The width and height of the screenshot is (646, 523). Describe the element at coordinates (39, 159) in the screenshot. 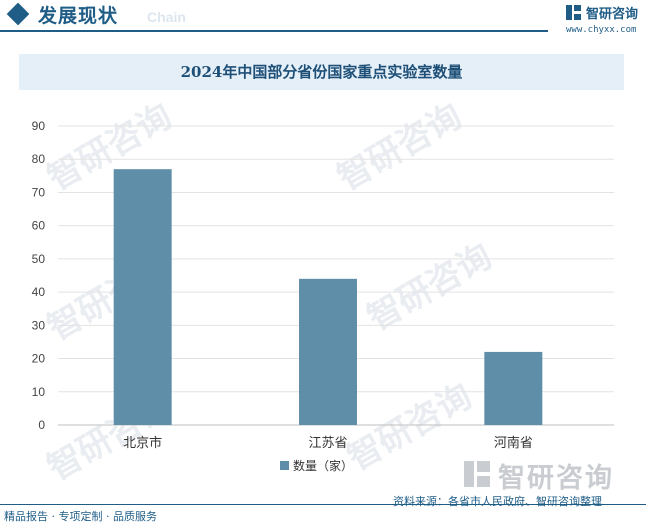

I see `y-tick-label: 80` at that location.